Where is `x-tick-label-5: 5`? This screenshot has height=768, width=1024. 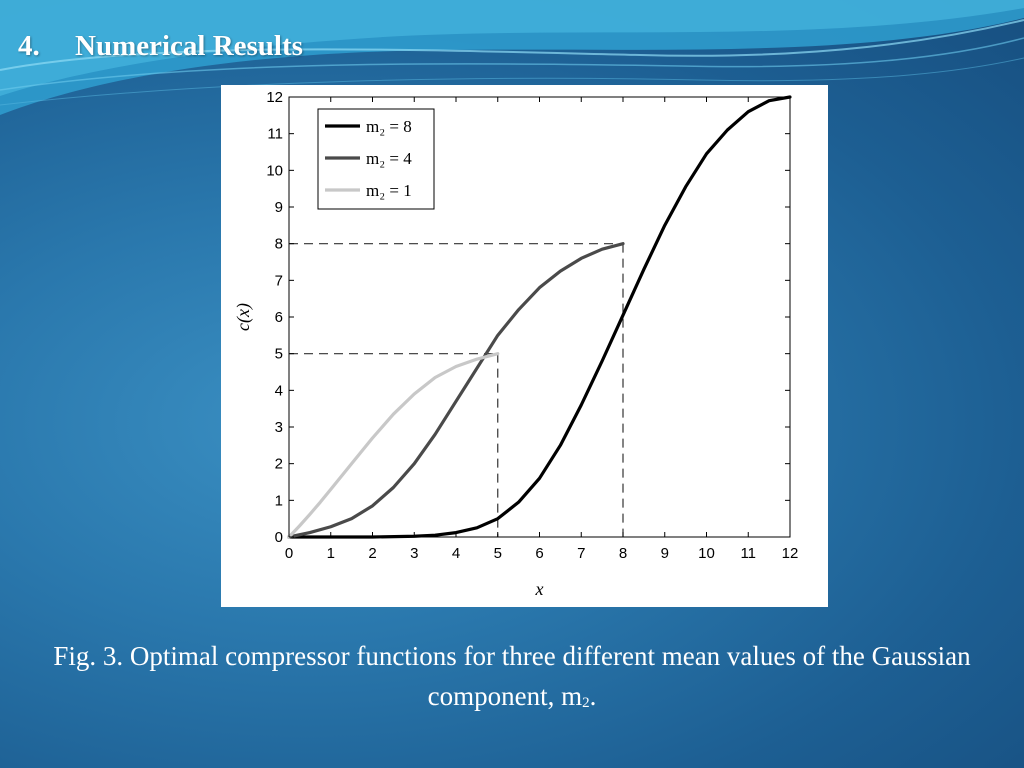
x-tick-label-5: 5 is located at coordinates (498, 553).